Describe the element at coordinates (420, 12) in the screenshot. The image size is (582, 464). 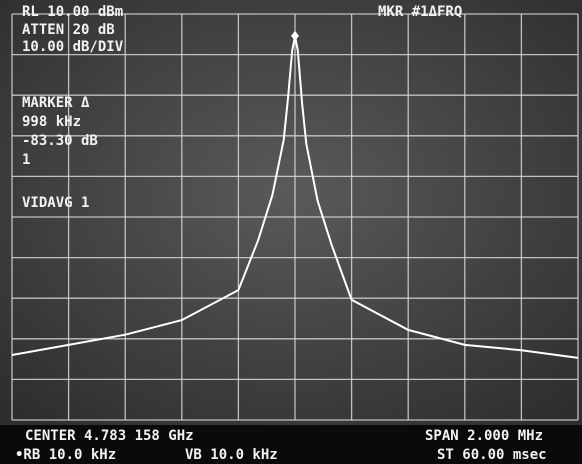
I see `marker-mode: MKR #1ΔFRQ` at that location.